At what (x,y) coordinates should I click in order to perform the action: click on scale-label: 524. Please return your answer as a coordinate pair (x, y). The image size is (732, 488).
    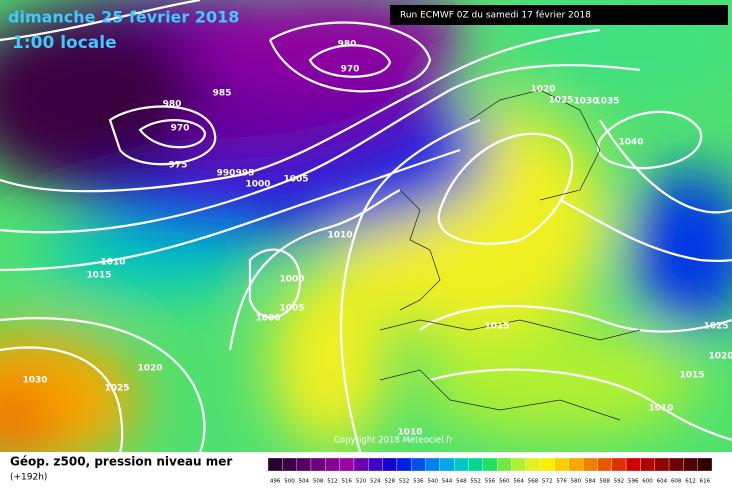
    Looking at the image, I should click on (375, 482).